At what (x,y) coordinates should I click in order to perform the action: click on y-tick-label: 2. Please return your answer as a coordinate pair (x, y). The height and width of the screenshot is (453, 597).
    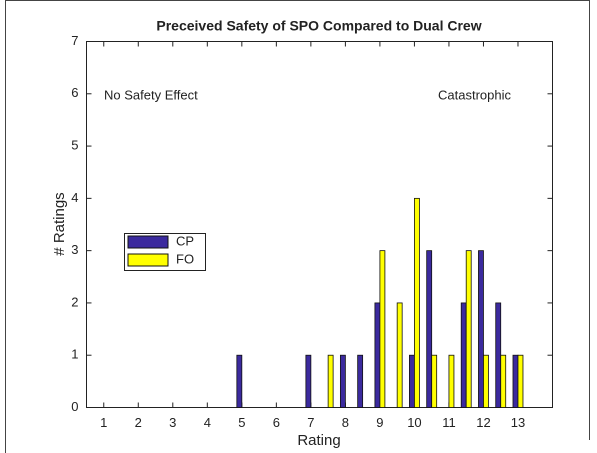
    Looking at the image, I should click on (74, 301).